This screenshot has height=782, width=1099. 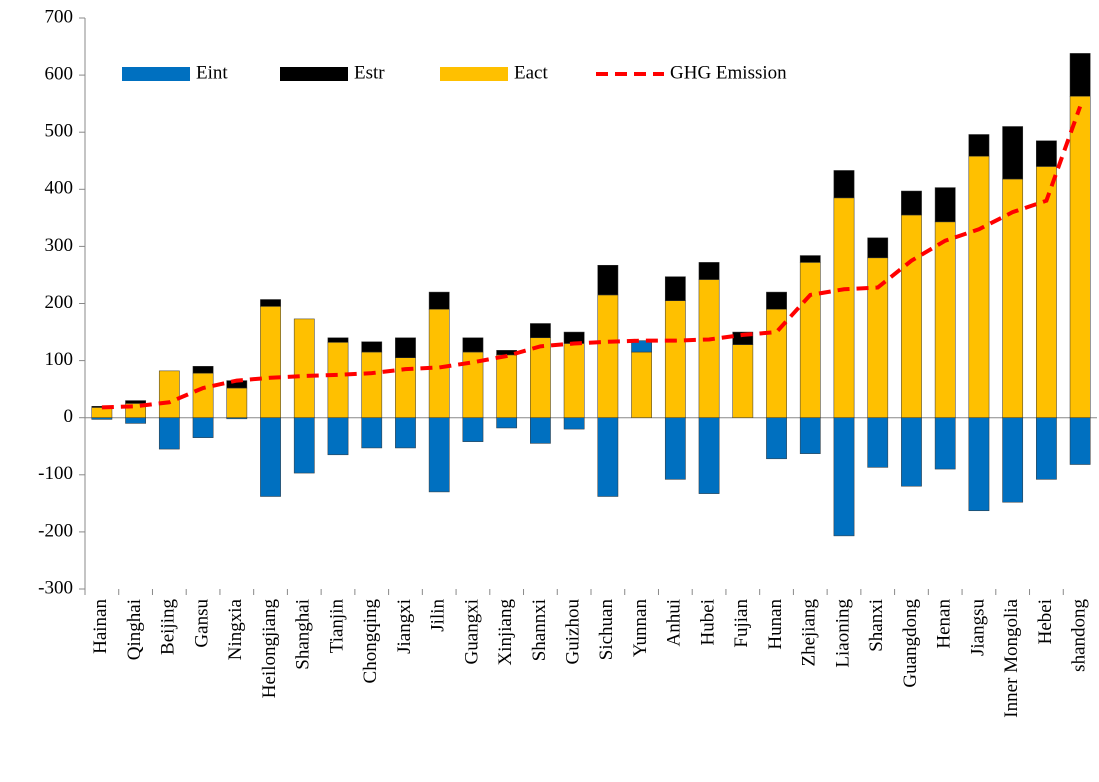 What do you see at coordinates (55, 587) in the screenshot?
I see `y-tick-label: -300` at bounding box center [55, 587].